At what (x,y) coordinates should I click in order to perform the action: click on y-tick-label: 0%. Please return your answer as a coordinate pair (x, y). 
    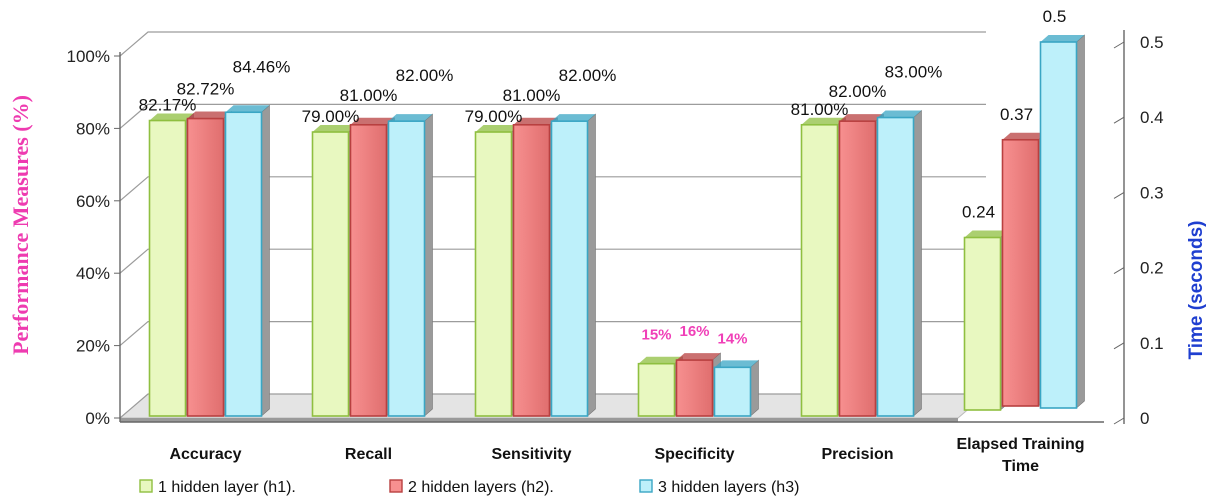
    Looking at the image, I should click on (97, 418).